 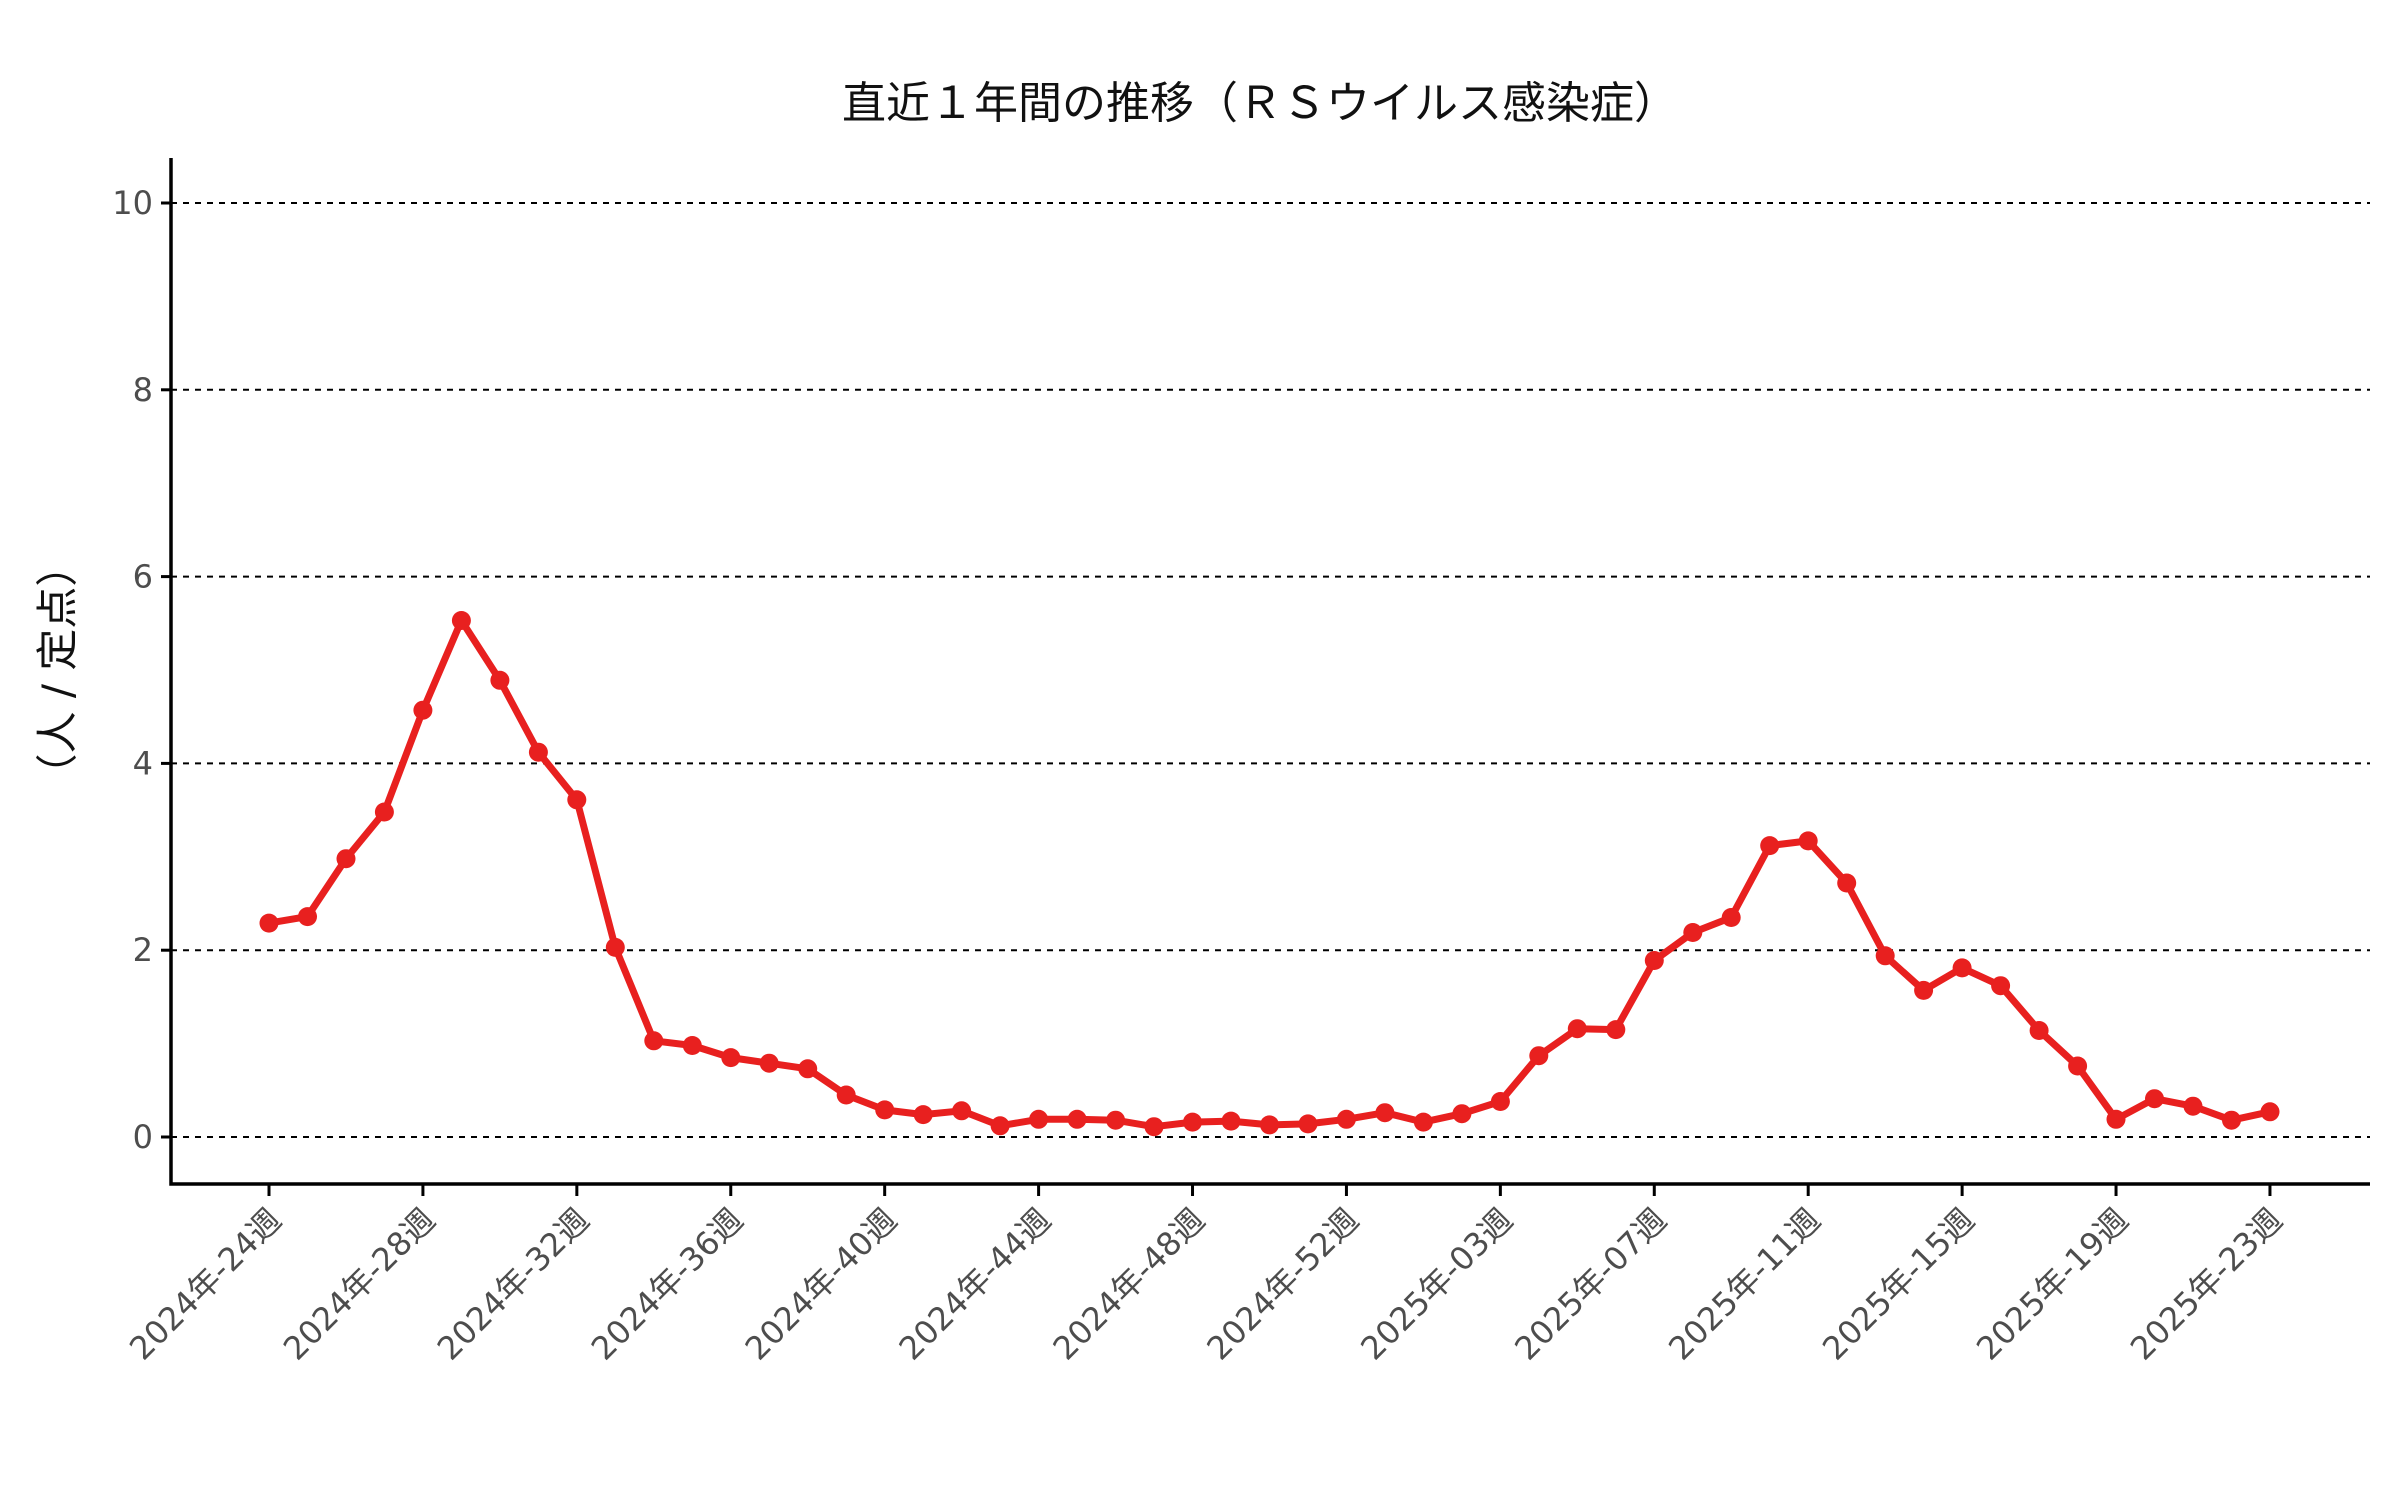 I want to click on chart-title: 直近１年間の推移（ＲＳウイルス感染症）, so click(x=1260, y=103).